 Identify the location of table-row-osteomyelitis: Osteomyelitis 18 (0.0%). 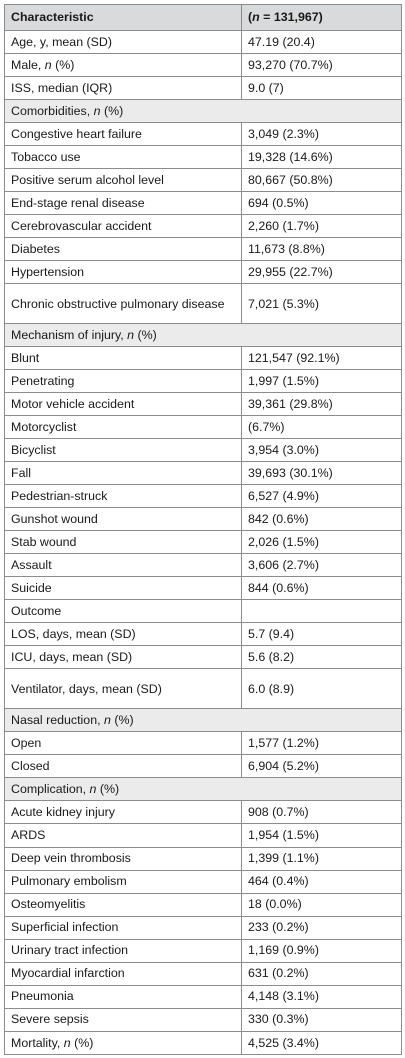
(203, 904).